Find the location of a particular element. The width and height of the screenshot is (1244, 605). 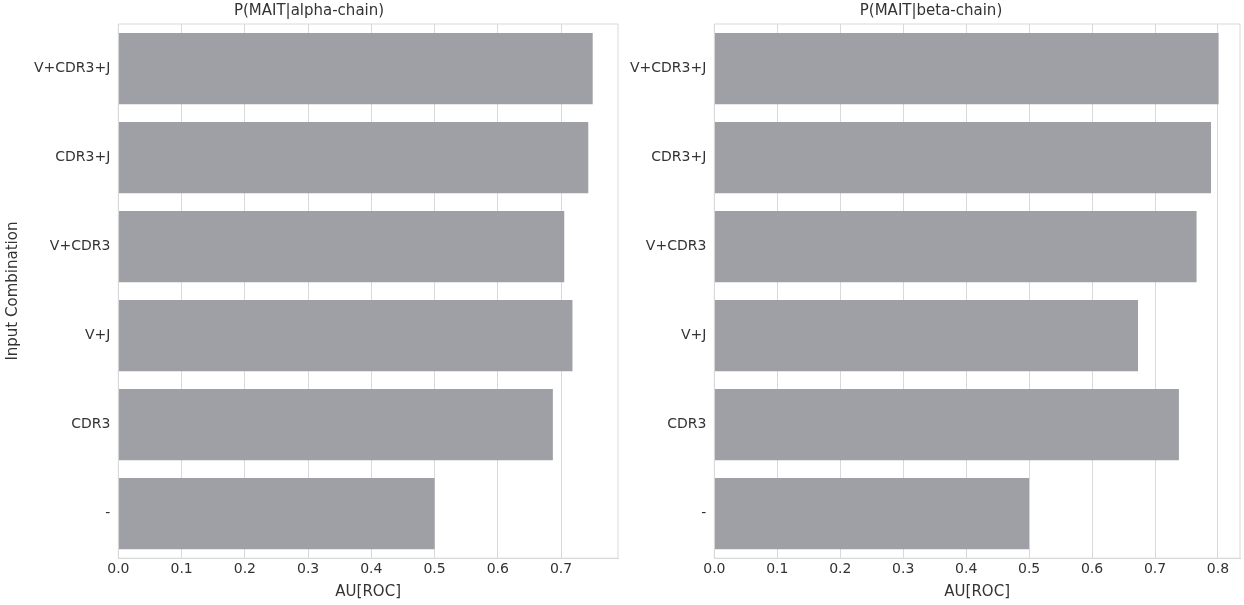

chart-title: P(MAIT|beta-chain) is located at coordinates (931, 9).